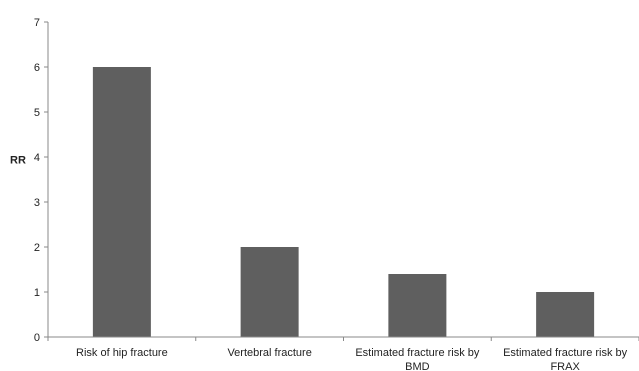 This screenshot has height=371, width=639. What do you see at coordinates (37, 293) in the screenshot?
I see `y-tick-label: 1` at bounding box center [37, 293].